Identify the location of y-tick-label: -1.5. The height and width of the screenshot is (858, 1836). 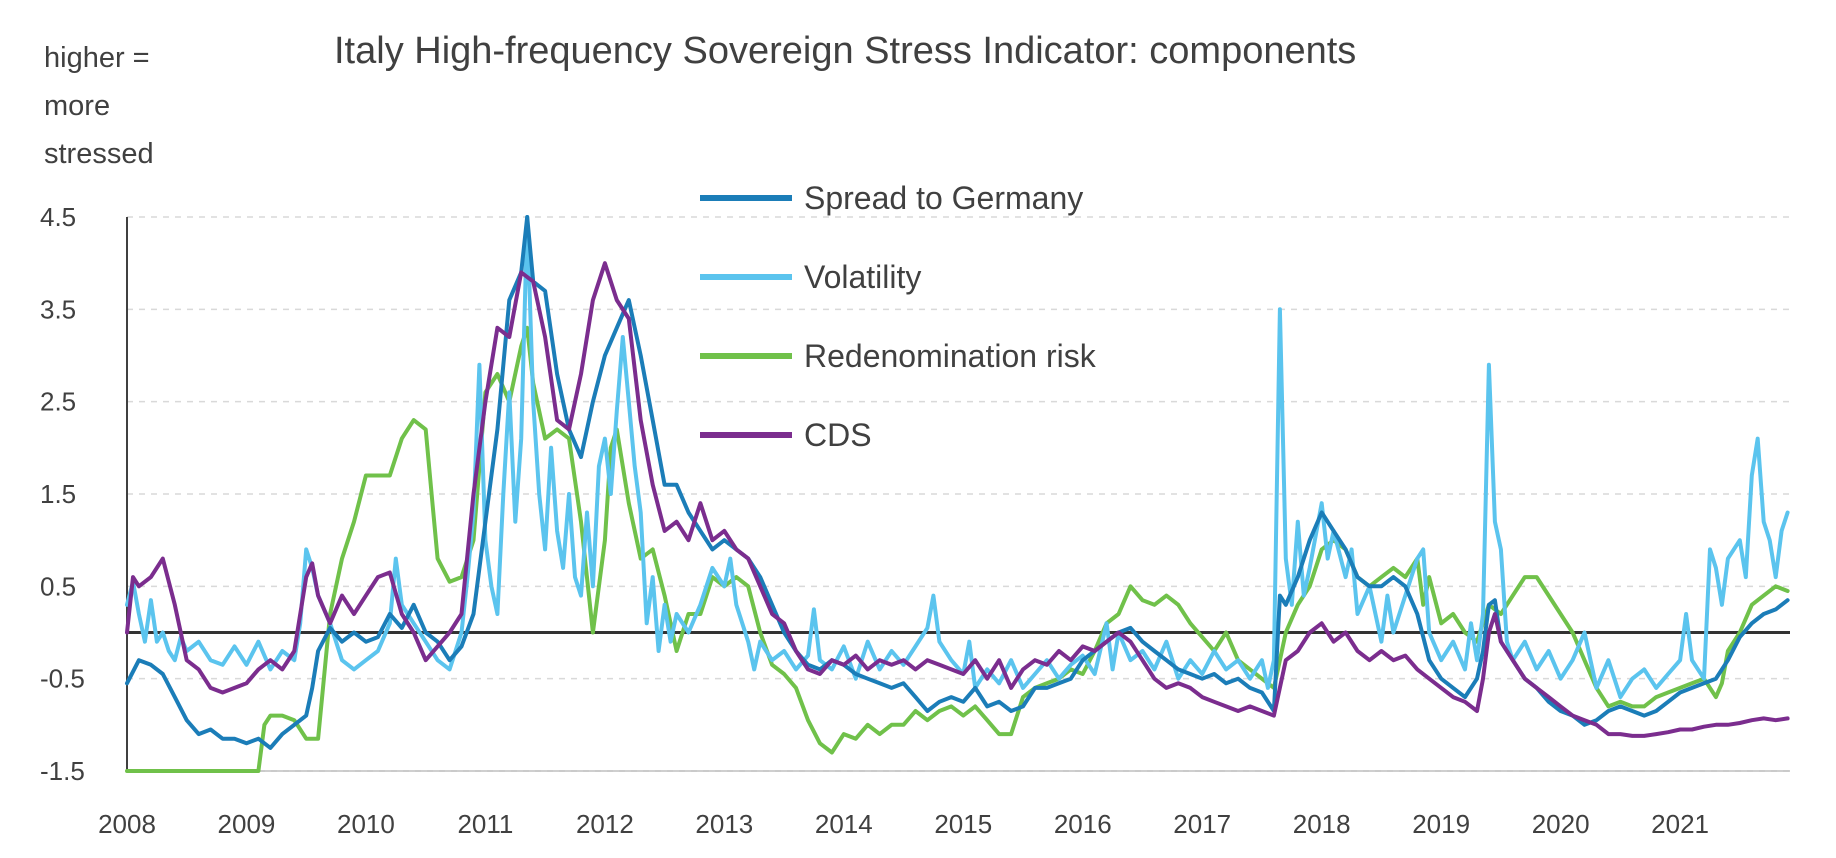
(62, 771).